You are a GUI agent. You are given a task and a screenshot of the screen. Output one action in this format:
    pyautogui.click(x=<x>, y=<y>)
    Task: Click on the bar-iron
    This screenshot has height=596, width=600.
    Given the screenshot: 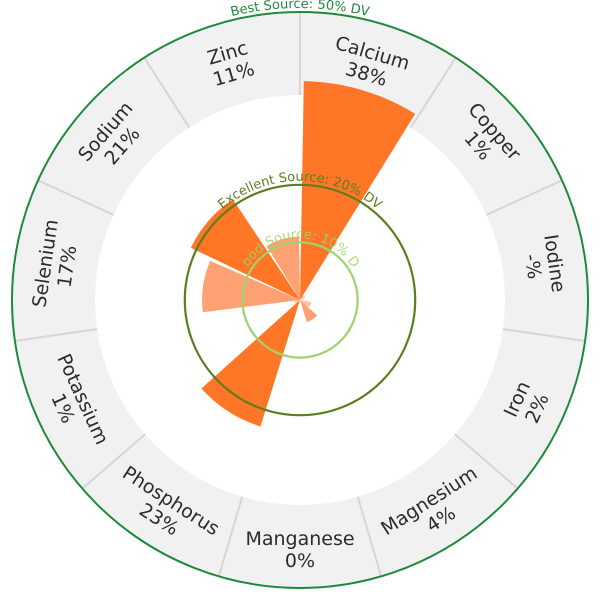 What is the action you would take?
    pyautogui.click(x=306, y=304)
    